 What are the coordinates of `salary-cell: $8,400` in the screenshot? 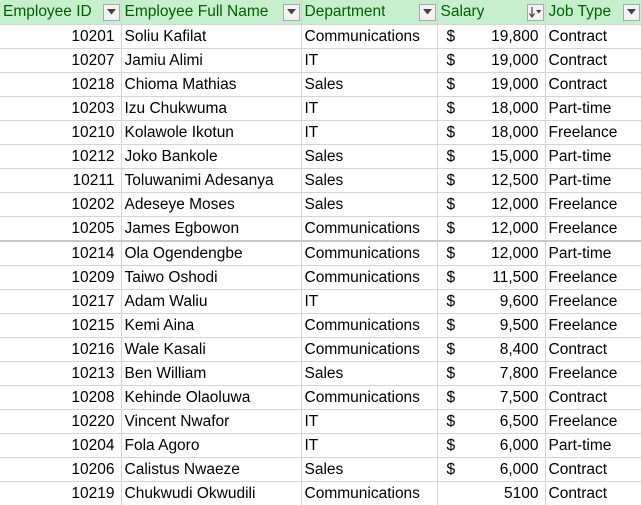 It's located at (491, 349).